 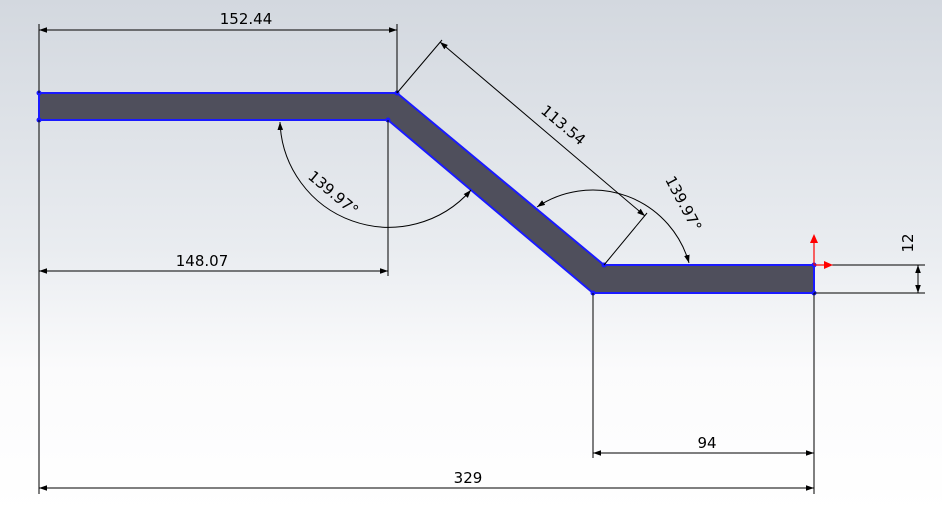 What do you see at coordinates (683, 203) in the screenshot?
I see `dimension-label-angle-right: 139.97°` at bounding box center [683, 203].